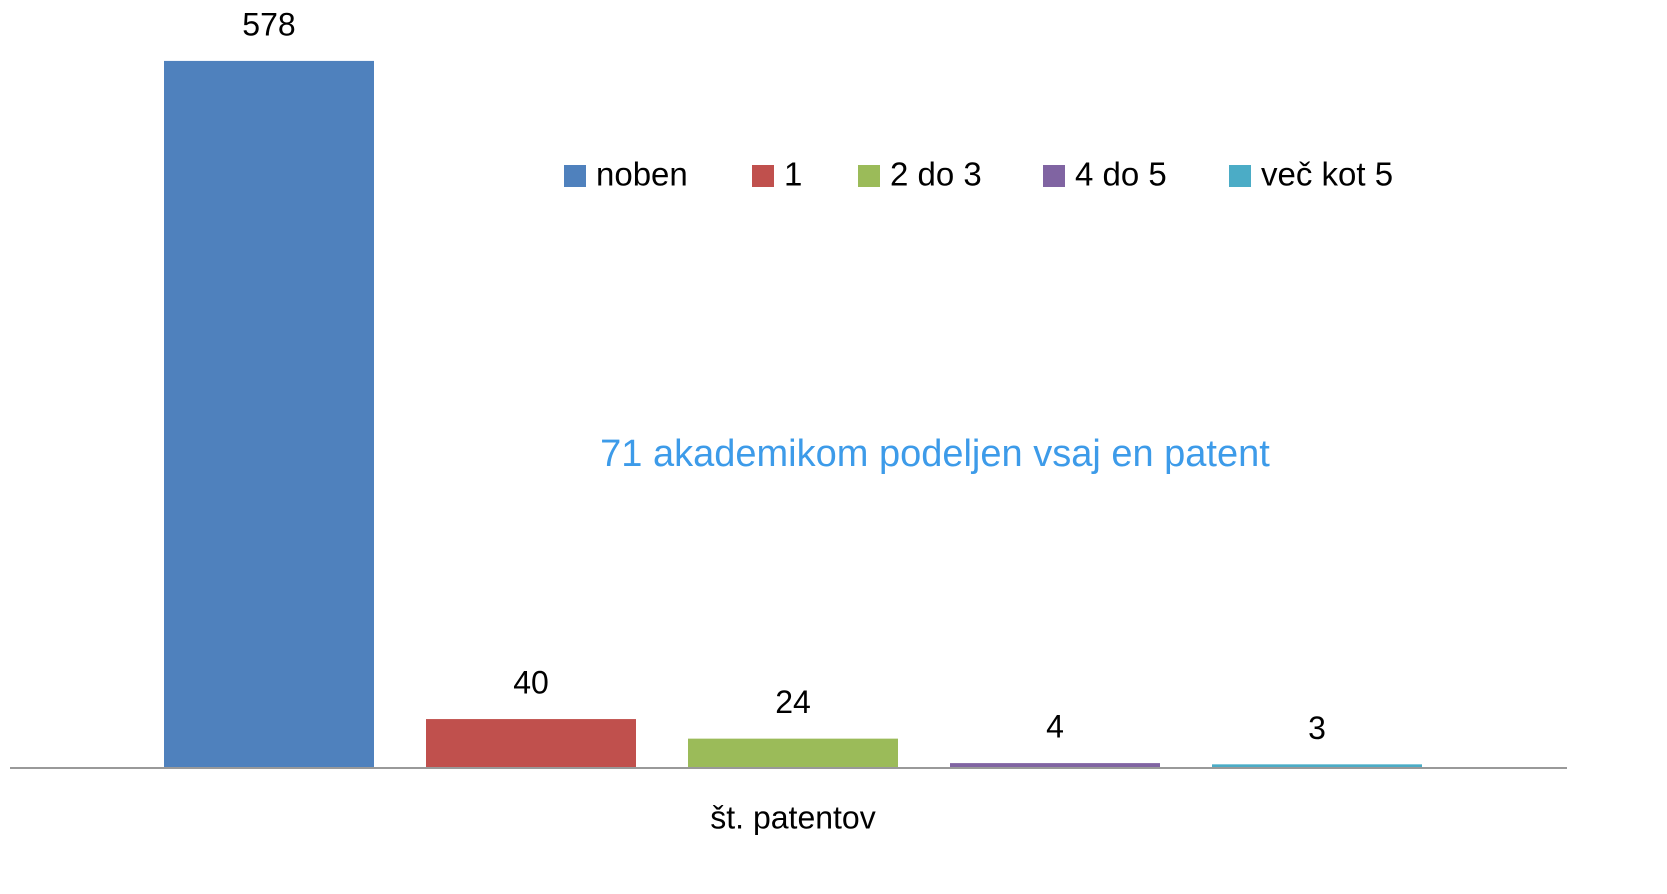 Image resolution: width=1667 pixels, height=894 pixels. I want to click on data-label: 40, so click(531, 683).